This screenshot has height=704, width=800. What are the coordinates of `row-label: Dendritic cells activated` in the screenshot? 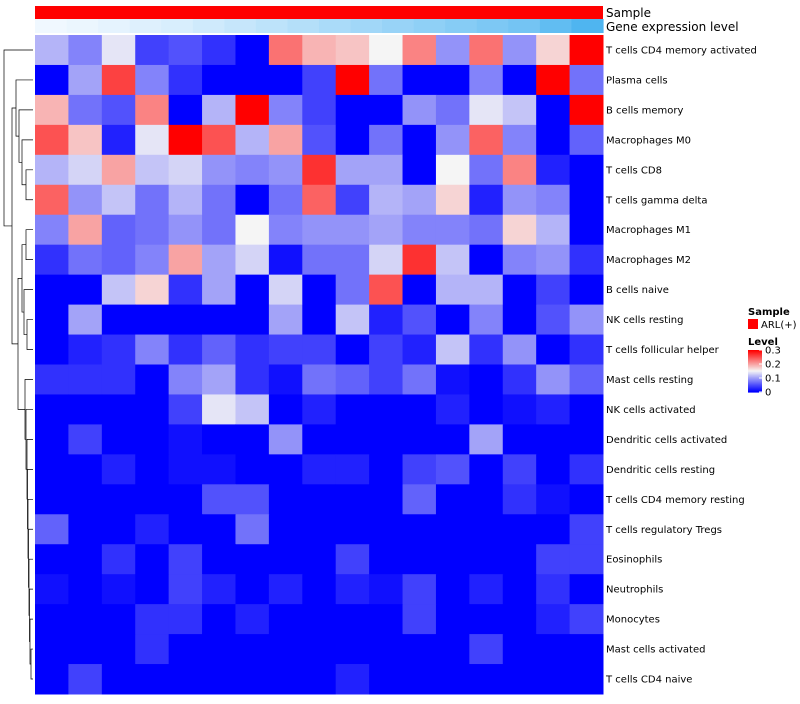 It's located at (666, 440).